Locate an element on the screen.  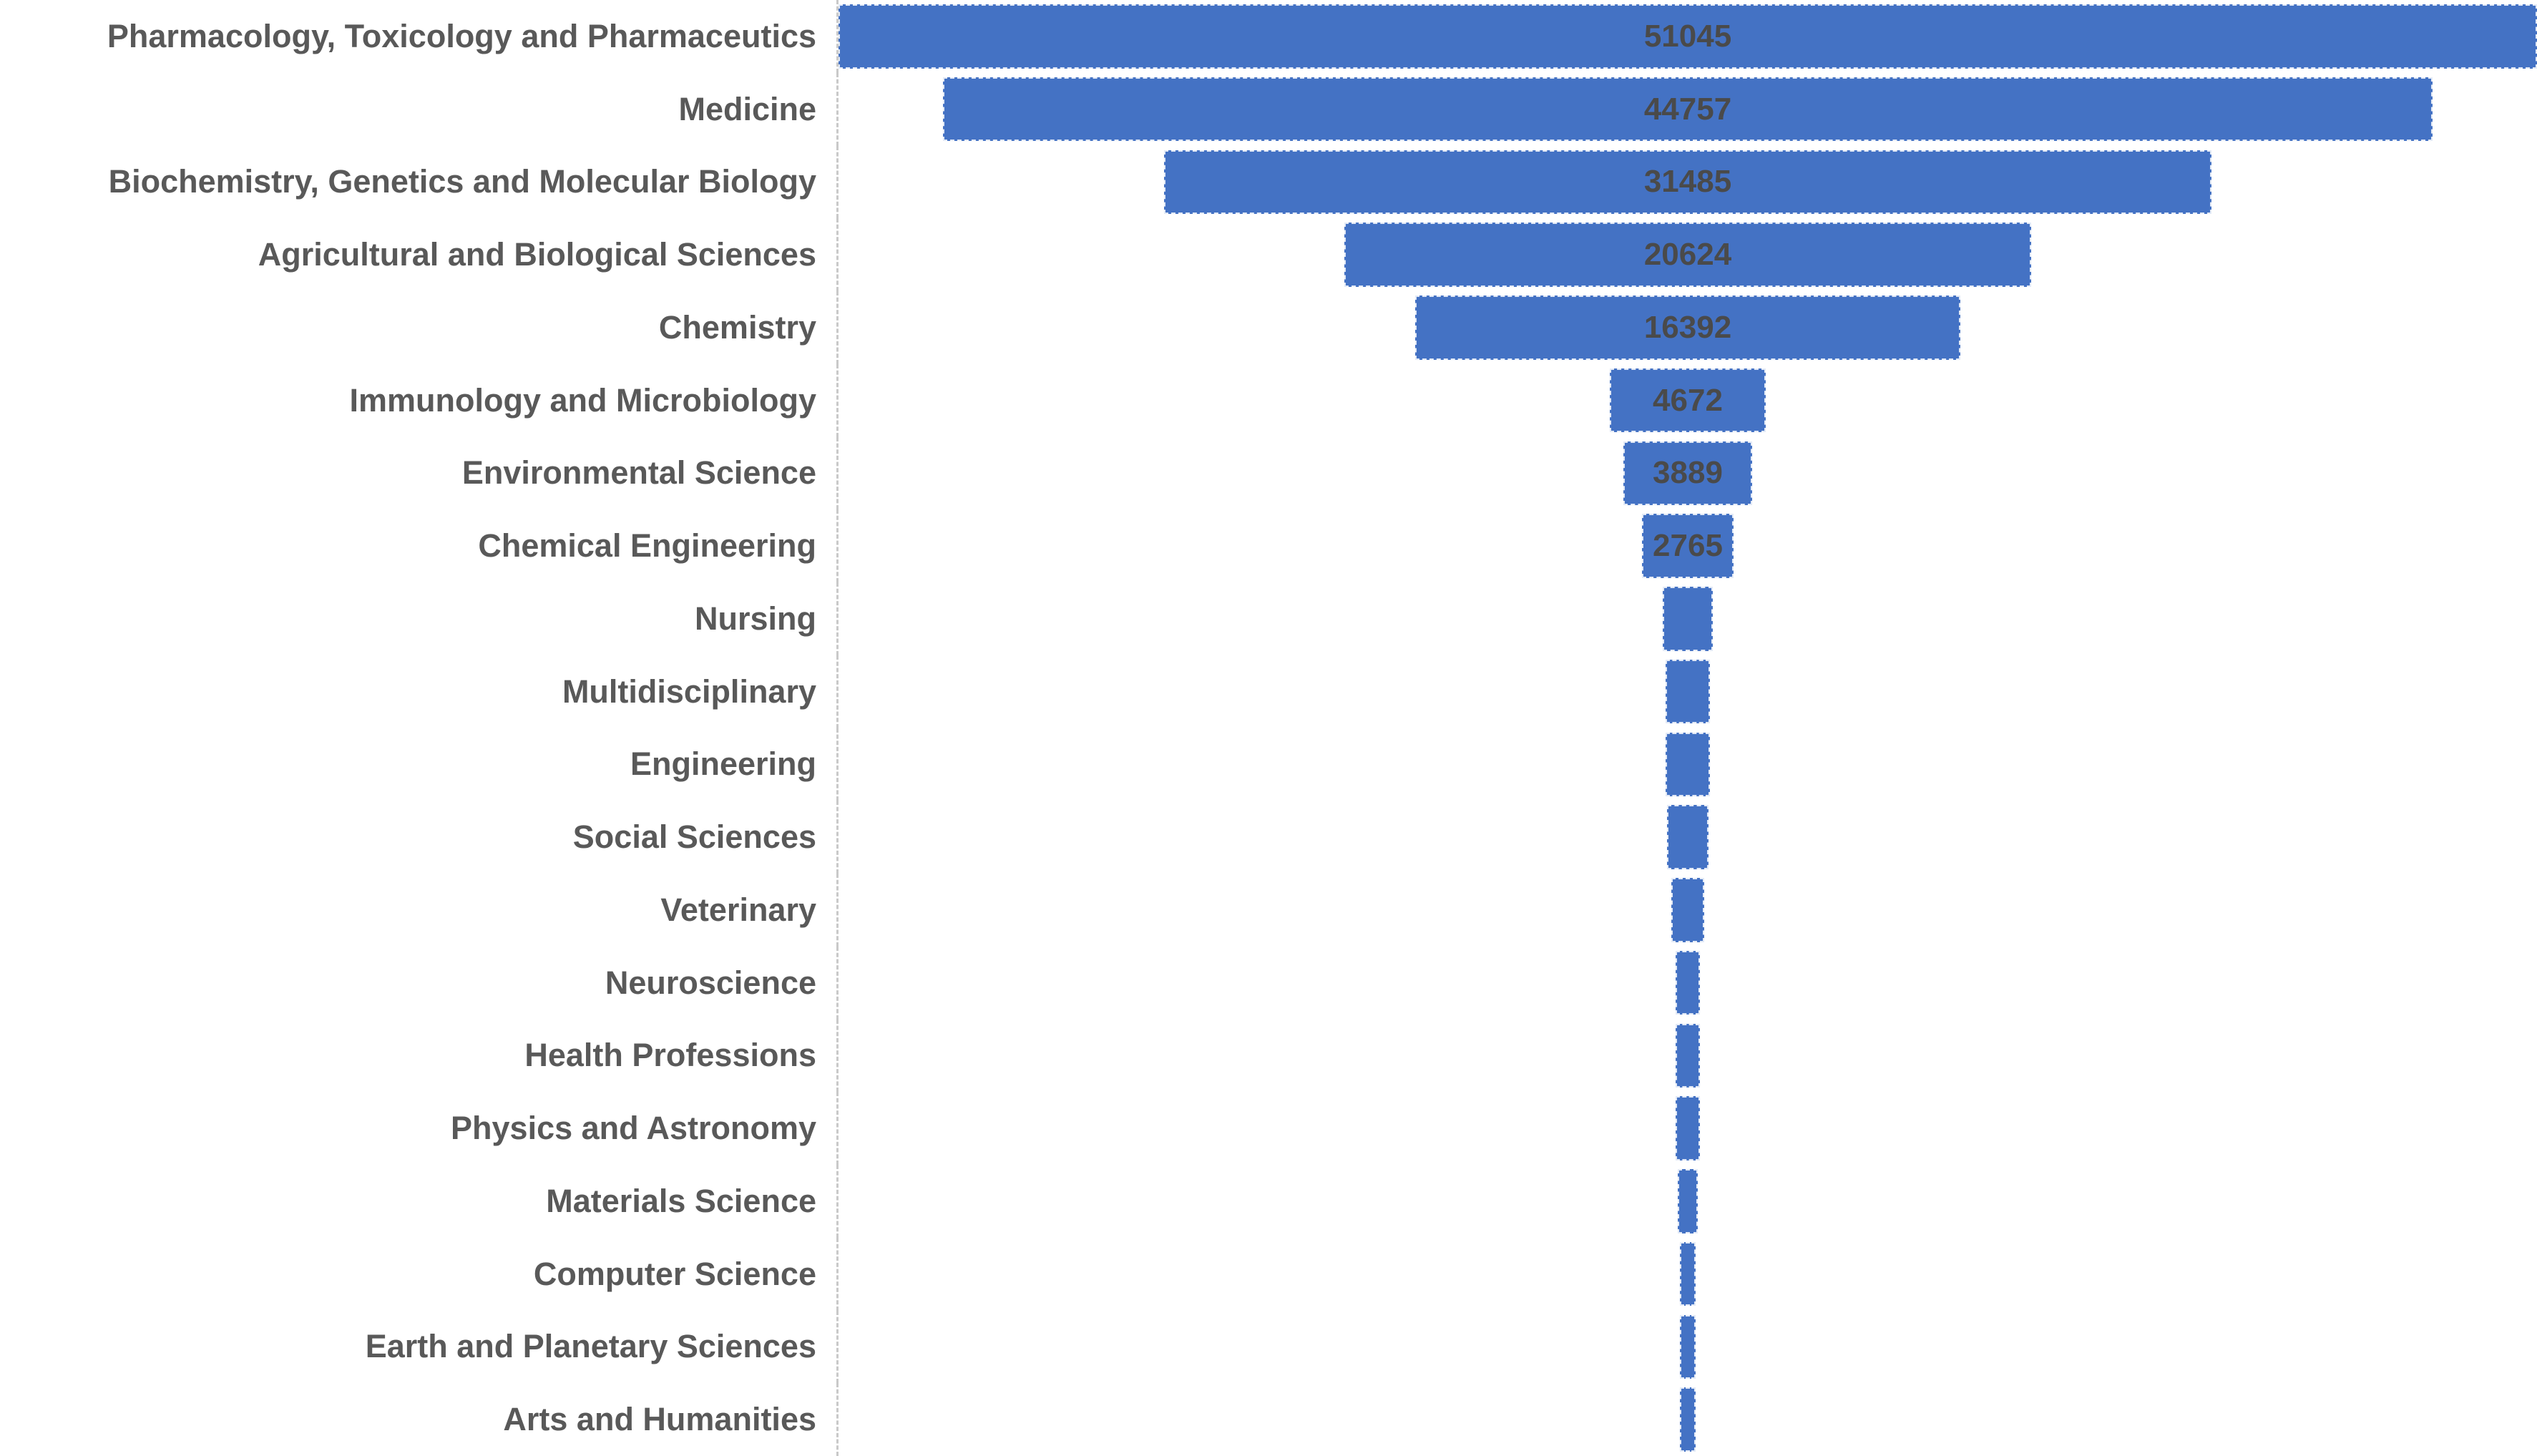
funnel-row: Social Sciences is located at coordinates (1268, 837).